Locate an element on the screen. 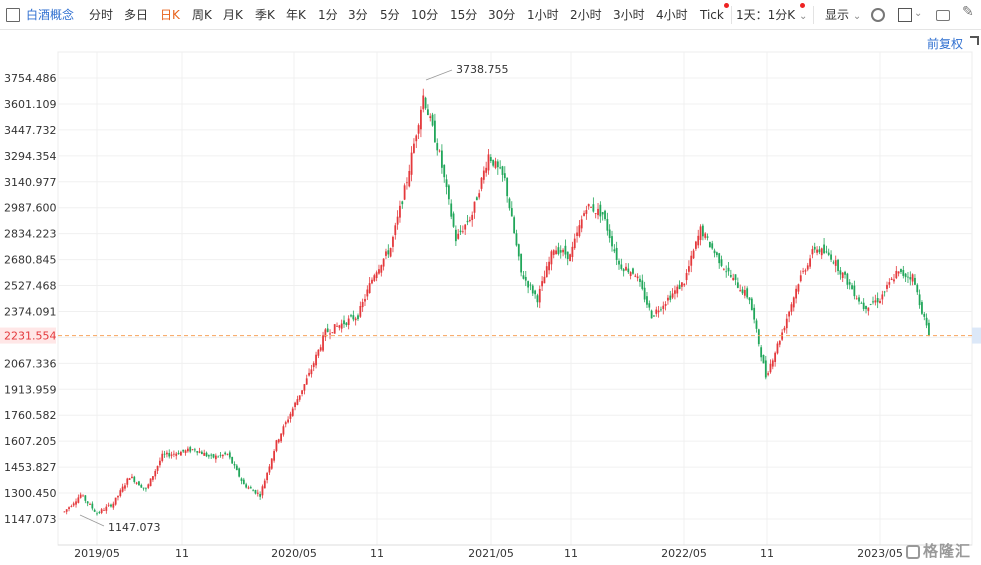 The height and width of the screenshot is (565, 981). period-tab: 3分 is located at coordinates (358, 15).